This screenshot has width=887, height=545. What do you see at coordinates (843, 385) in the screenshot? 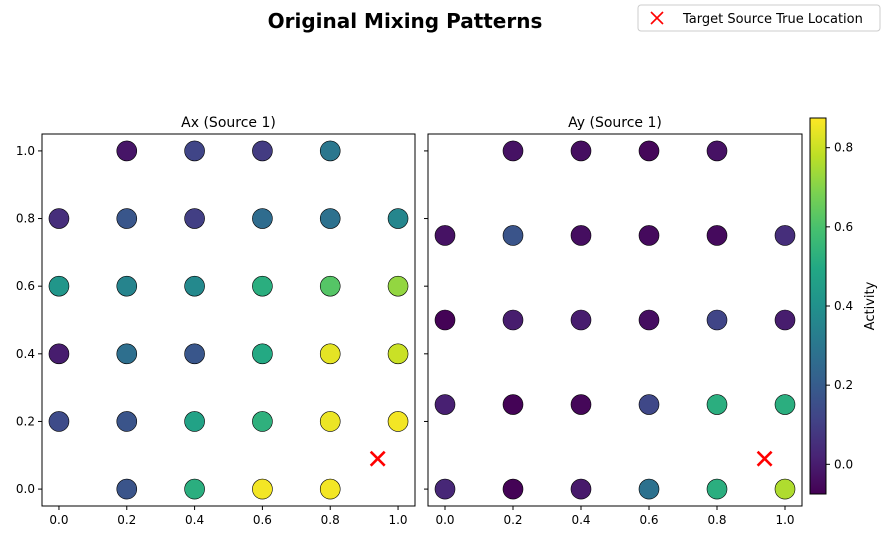
I see `colorbar-tick-label: 0.2` at bounding box center [843, 385].